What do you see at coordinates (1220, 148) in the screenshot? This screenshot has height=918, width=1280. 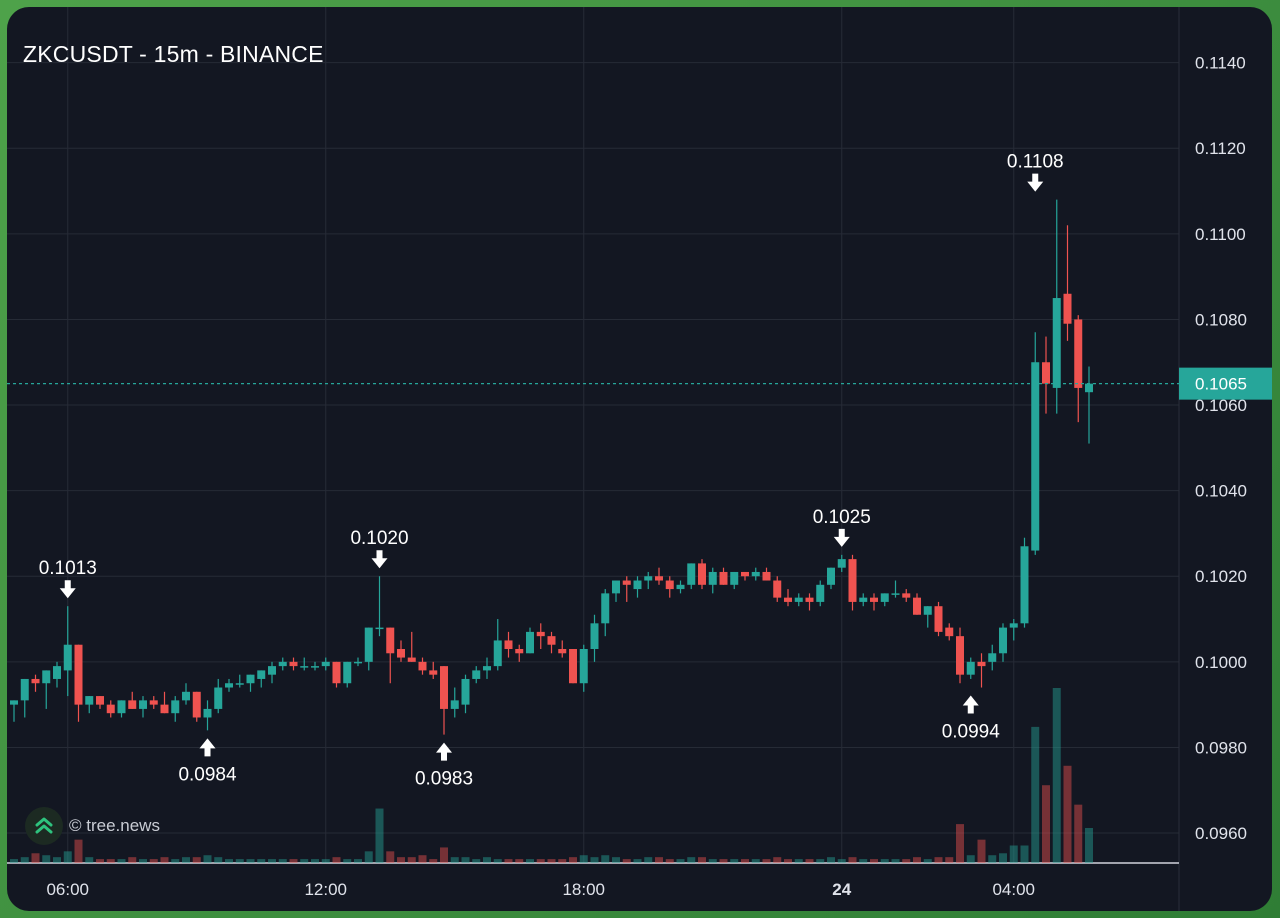 I see `y-tick-label: 0.1120` at bounding box center [1220, 148].